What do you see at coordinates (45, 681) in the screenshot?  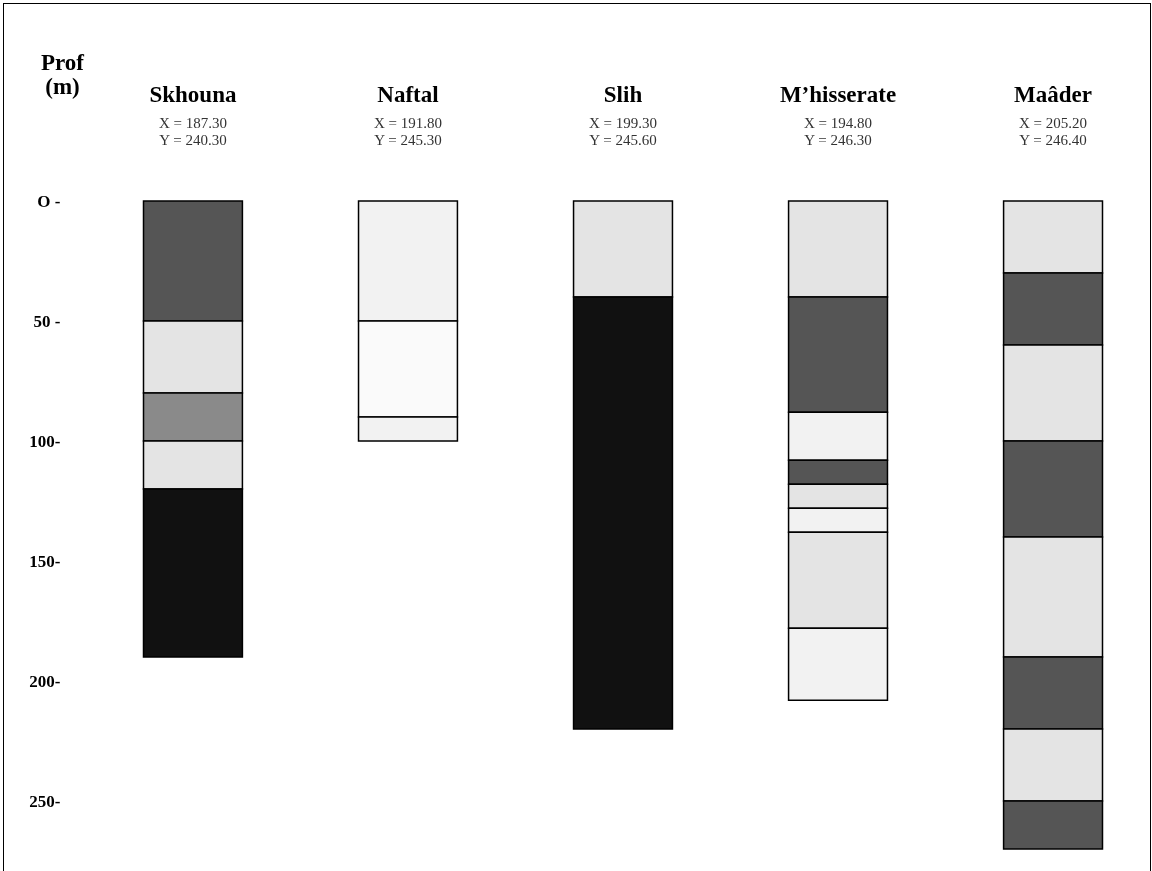 I see `y-tick-label: 200-` at bounding box center [45, 681].